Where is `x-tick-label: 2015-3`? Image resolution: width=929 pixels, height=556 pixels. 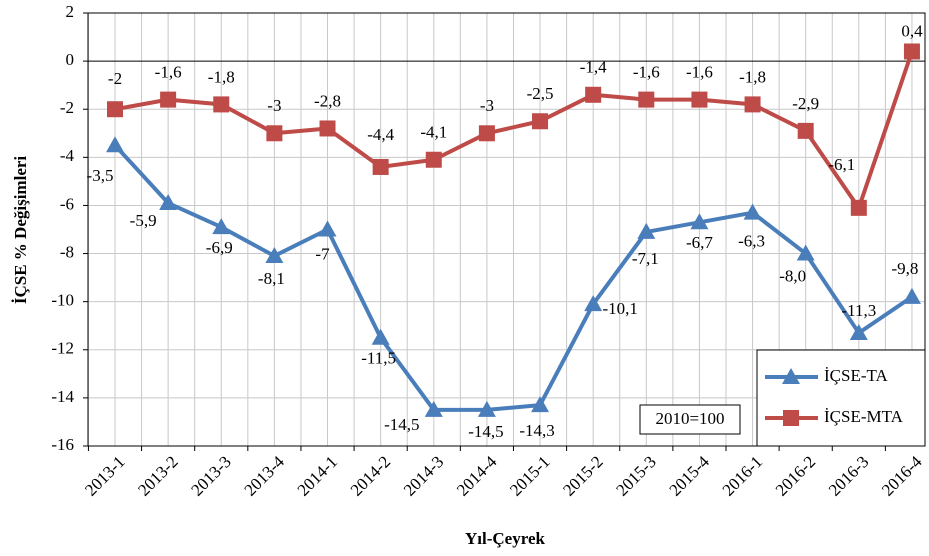
x-tick-label: 2015-3 is located at coordinates (635, 475).